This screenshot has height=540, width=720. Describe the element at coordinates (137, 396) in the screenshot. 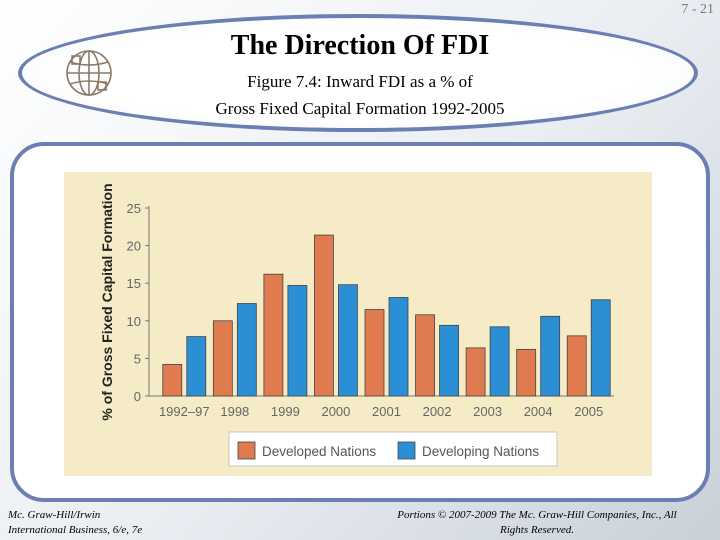

I see `y-tick-label: 0` at that location.